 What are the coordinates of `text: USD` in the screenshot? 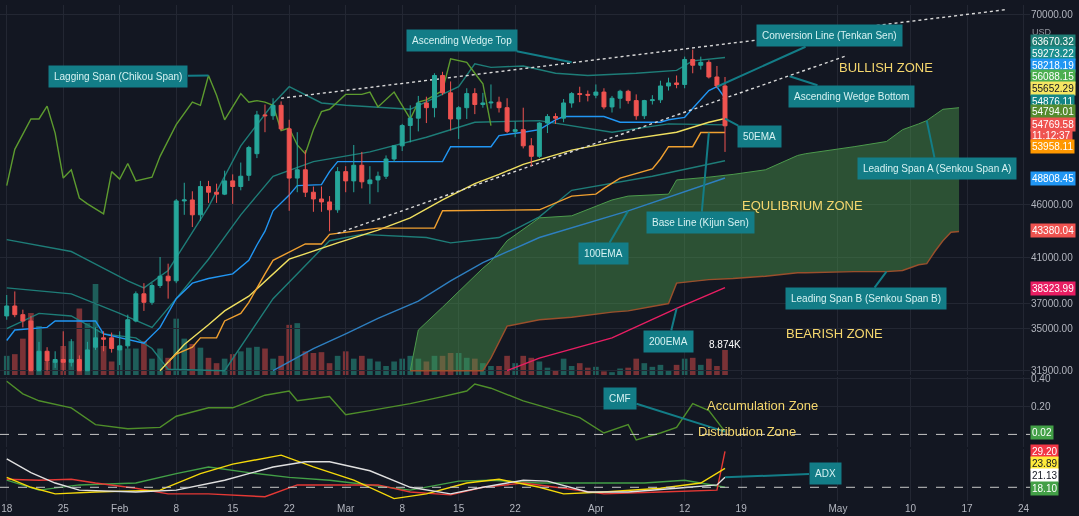 It's located at (1042, 32).